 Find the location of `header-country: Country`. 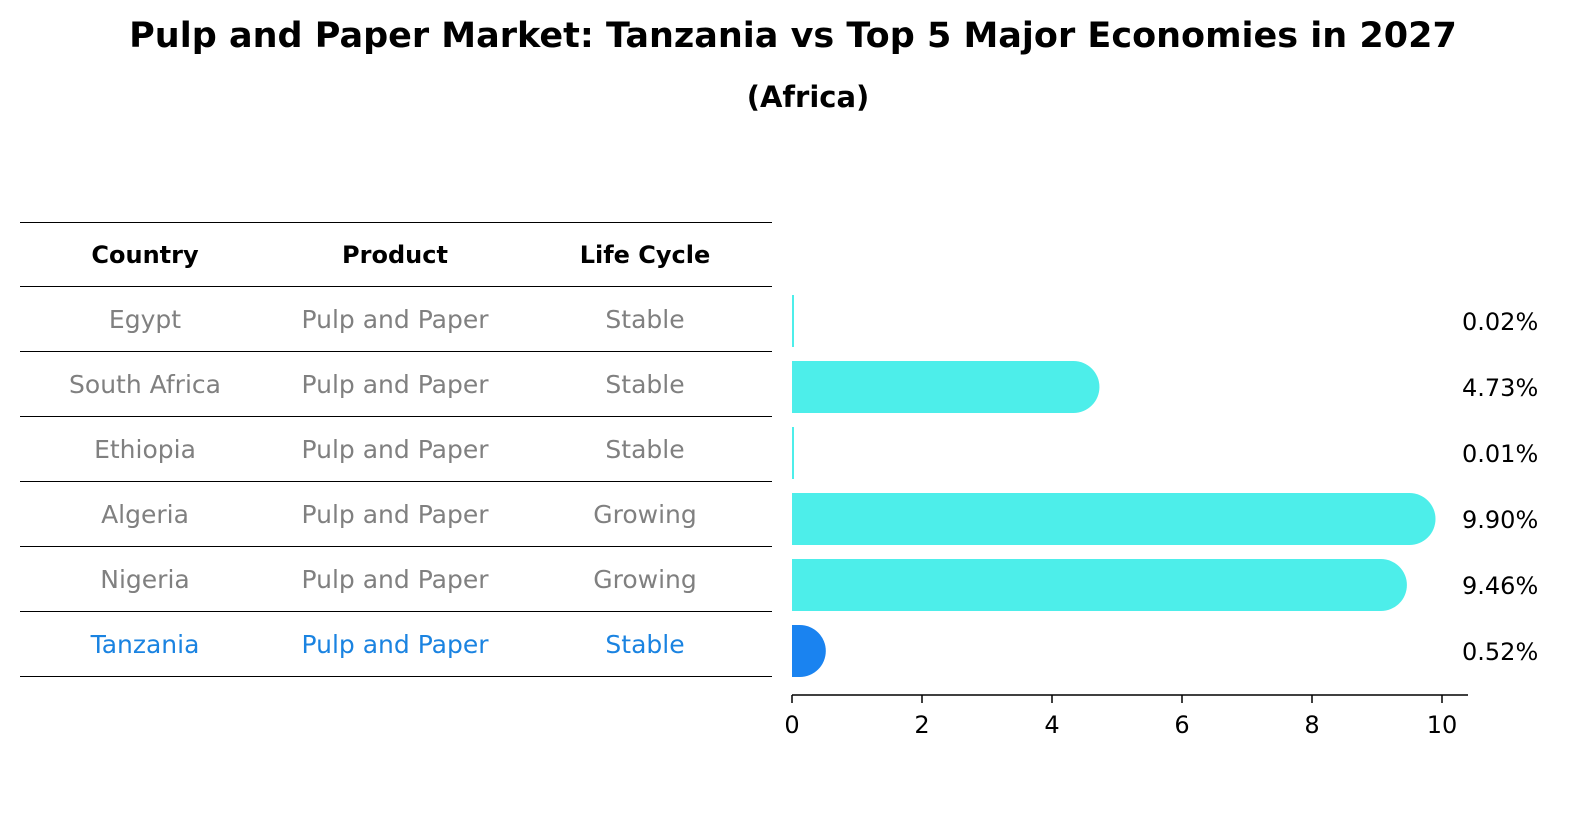

header-country: Country is located at coordinates (145, 254).